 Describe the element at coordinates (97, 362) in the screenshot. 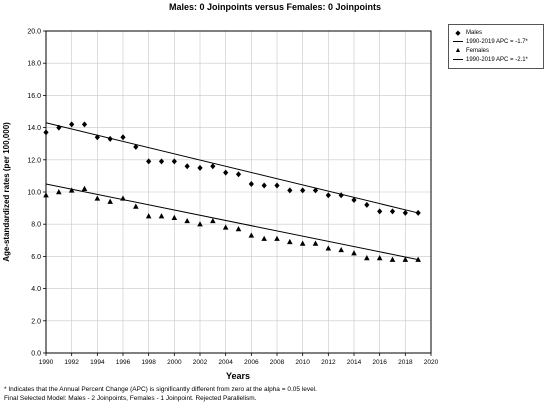

I see `x-tick-label: 1994` at that location.